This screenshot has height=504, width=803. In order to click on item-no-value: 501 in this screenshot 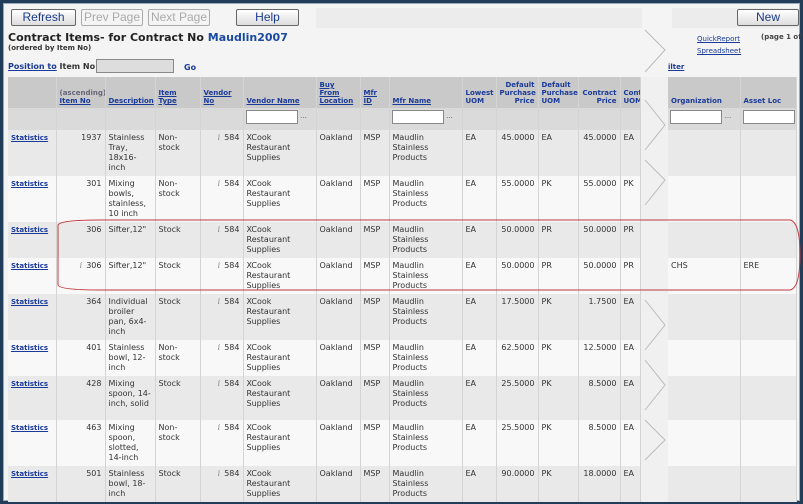, I will do `click(94, 473)`.